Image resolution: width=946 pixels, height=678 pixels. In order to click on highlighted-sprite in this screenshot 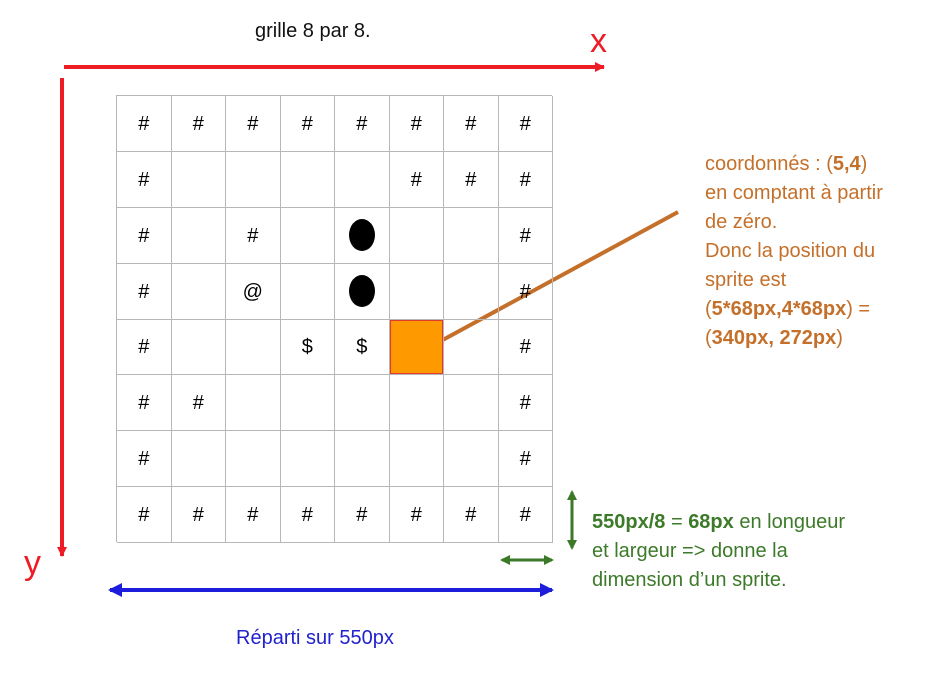, I will do `click(416, 347)`.